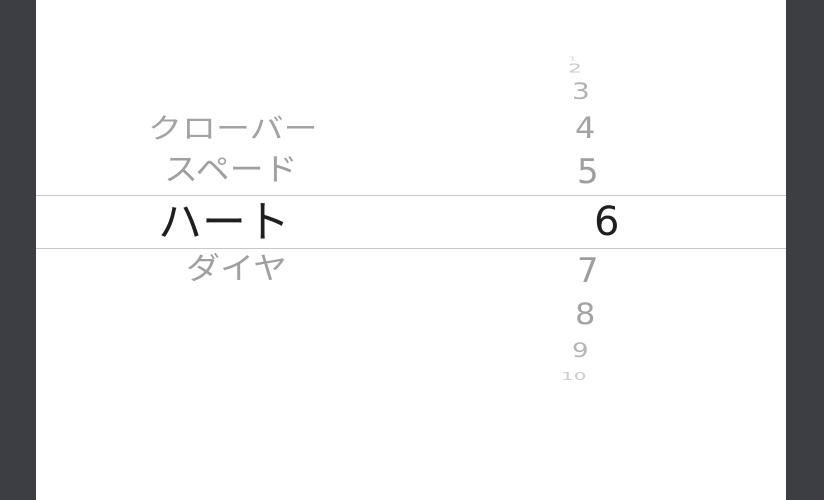 This screenshot has height=500, width=824. What do you see at coordinates (233, 129) in the screenshot?
I see `suit-row-clover: クローバー` at bounding box center [233, 129].